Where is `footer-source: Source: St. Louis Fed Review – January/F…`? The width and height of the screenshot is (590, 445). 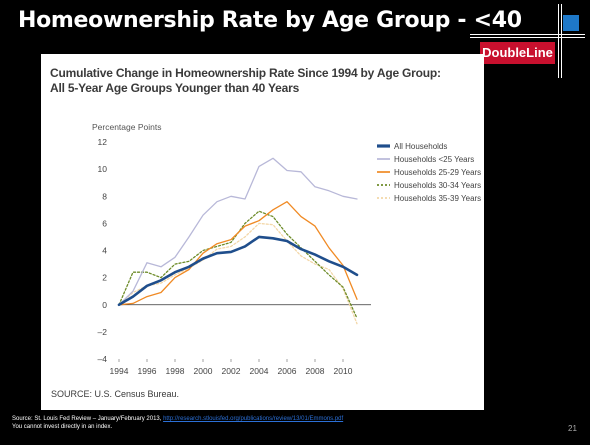 footer-source: Source: St. Louis Fed Review – January/F… is located at coordinates (177, 419).